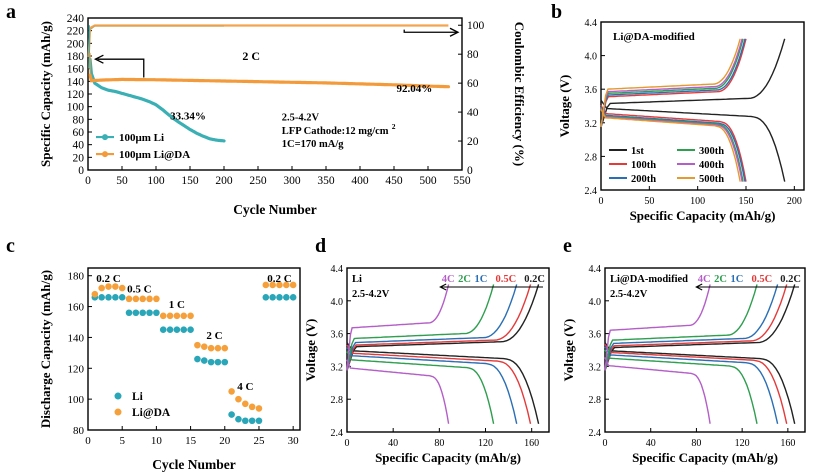  Describe the element at coordinates (76, 400) in the screenshot. I see `c-y-tick-label: 100` at that location.